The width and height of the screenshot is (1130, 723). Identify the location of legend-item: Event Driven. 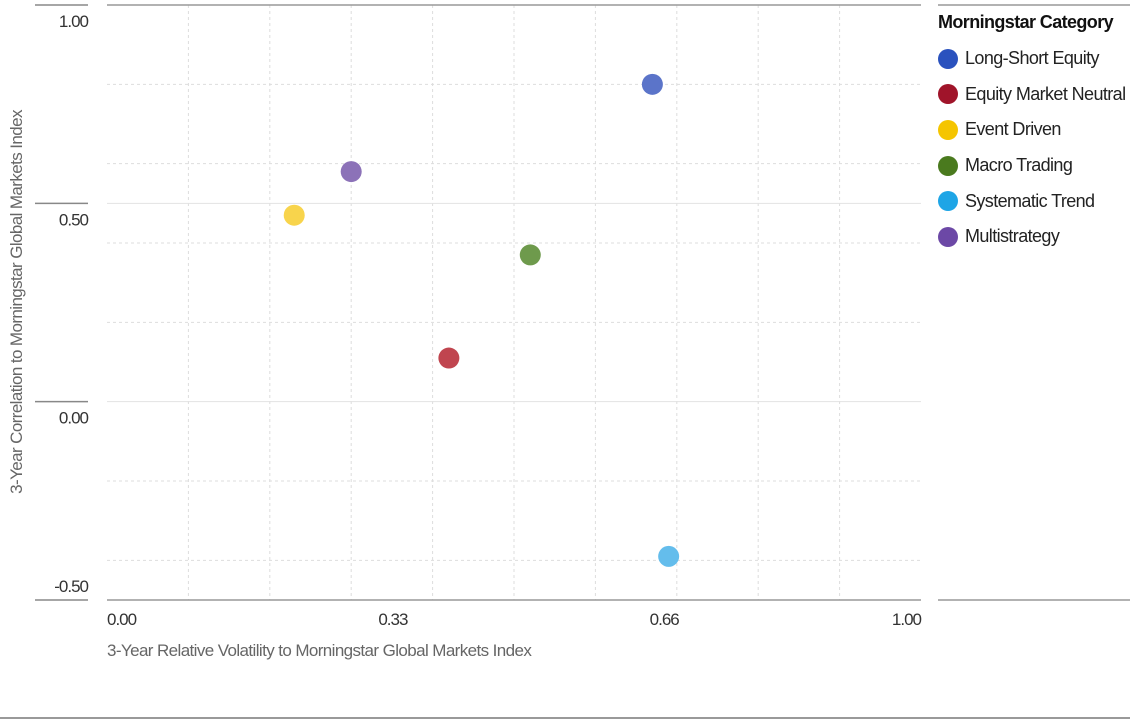
(1031, 130).